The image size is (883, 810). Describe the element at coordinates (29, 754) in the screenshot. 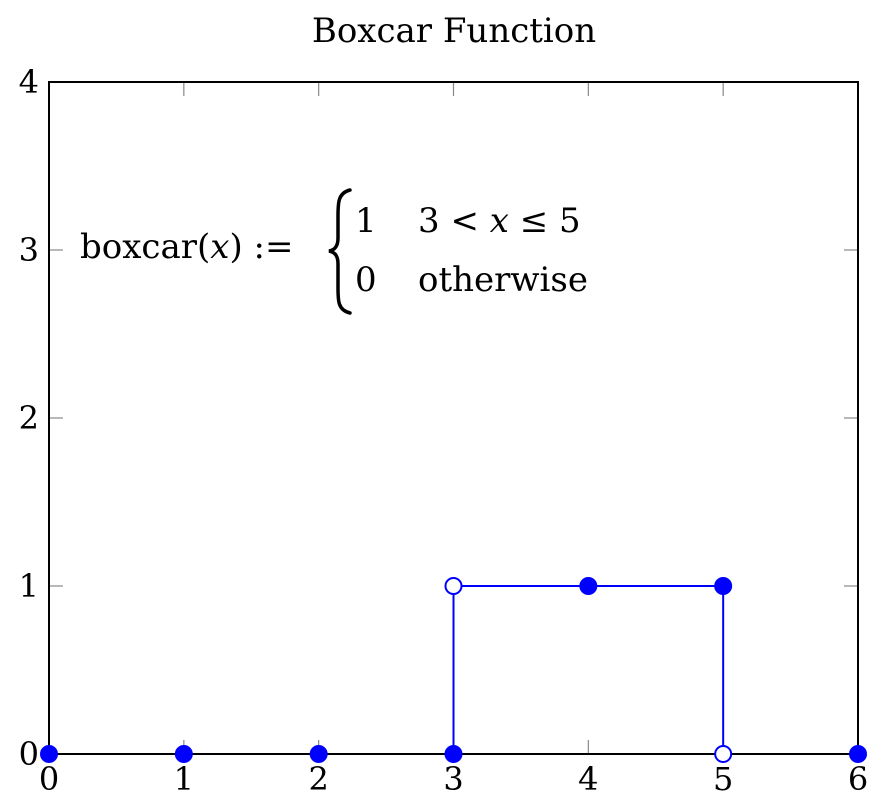

I see `y-tick-label-0: 0` at that location.